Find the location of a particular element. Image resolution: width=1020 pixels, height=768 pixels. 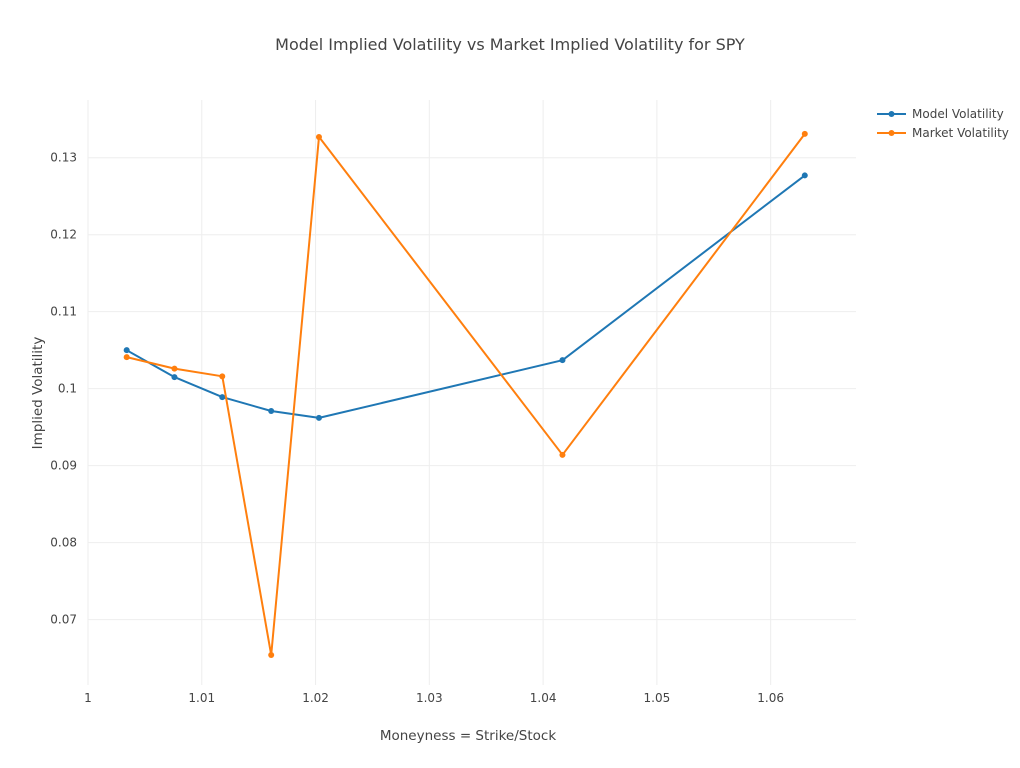

legend: Model Volatility Market Volatility is located at coordinates (943, 123).